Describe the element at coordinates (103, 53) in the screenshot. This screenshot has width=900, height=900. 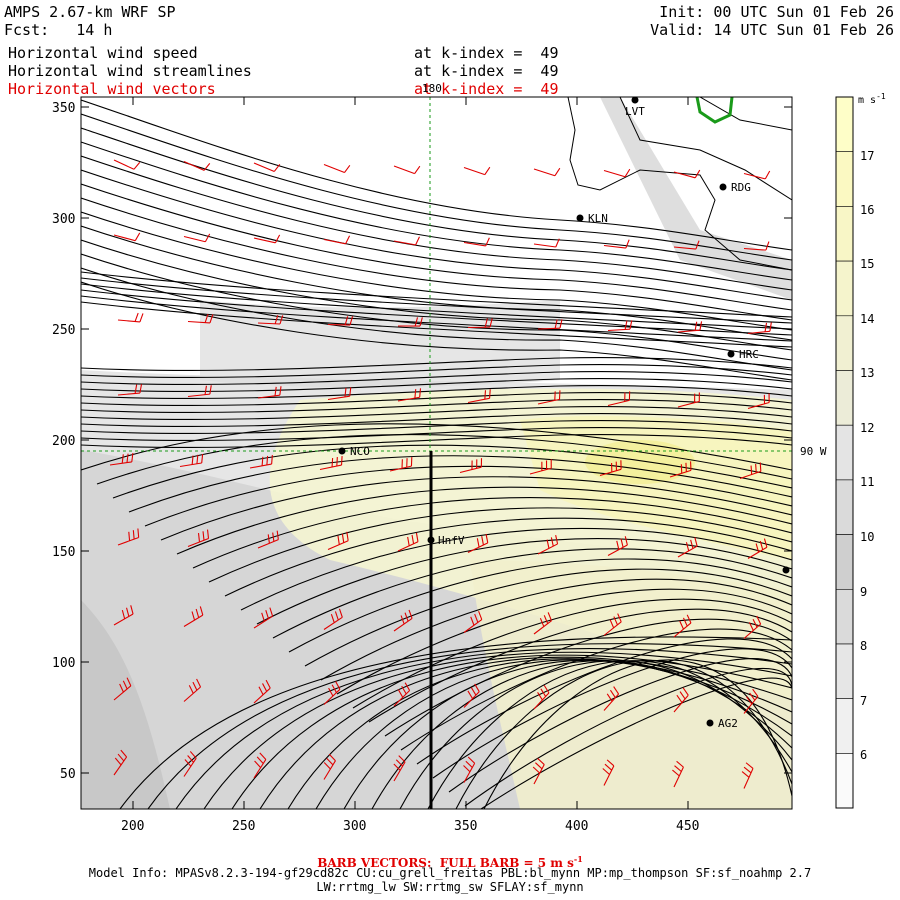
I see `field-1-name: Horizontal wind speed` at that location.